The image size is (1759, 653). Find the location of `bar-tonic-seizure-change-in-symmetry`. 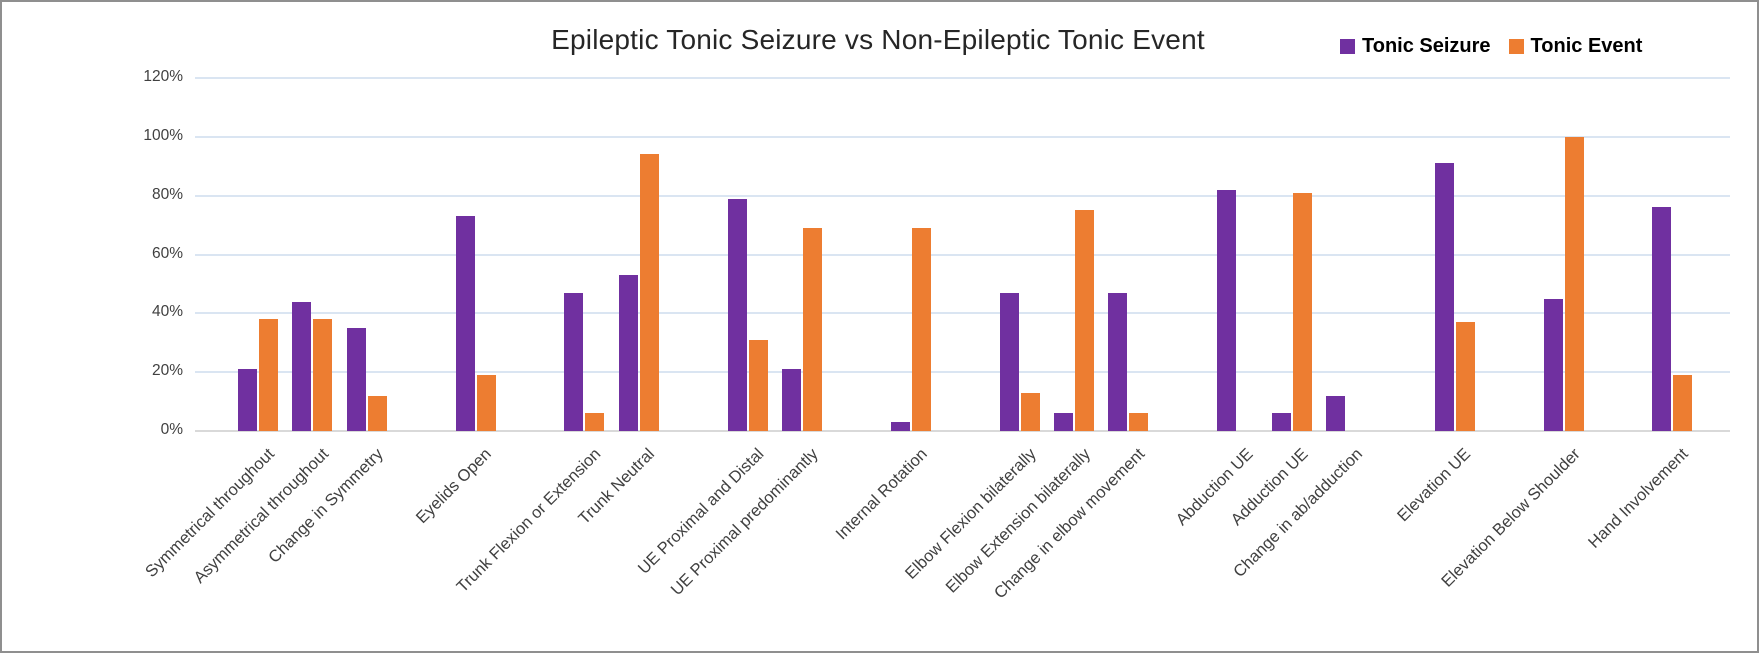

bar-tonic-seizure-change-in-symmetry is located at coordinates (356, 379).